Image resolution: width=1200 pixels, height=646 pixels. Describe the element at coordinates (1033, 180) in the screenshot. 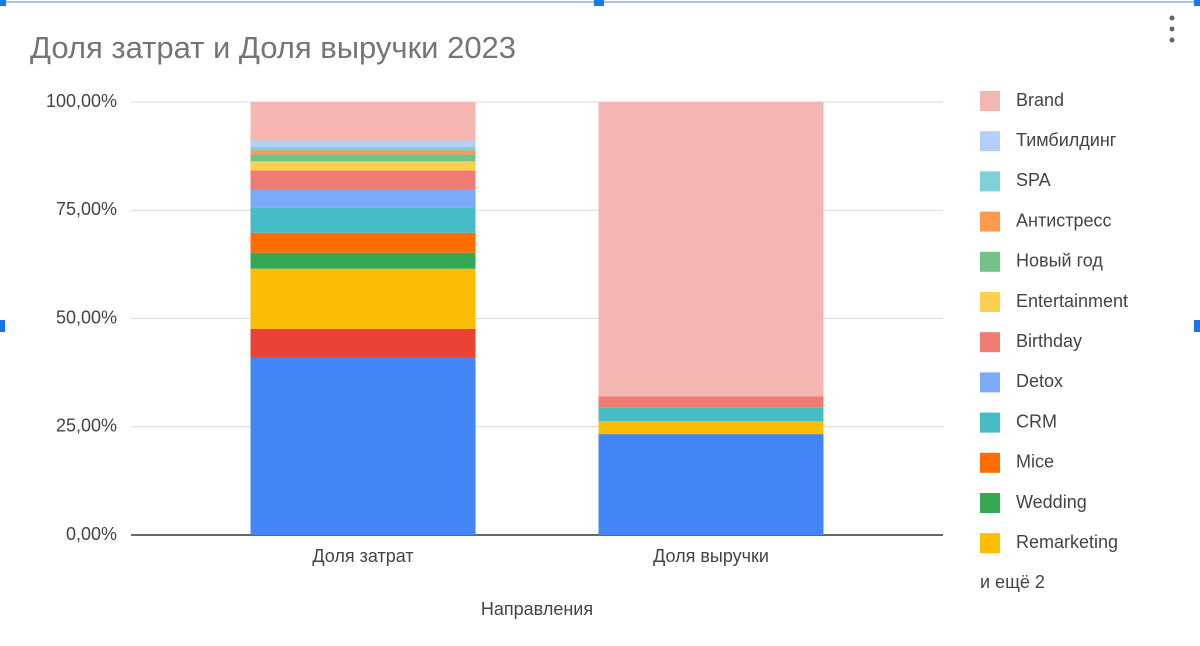

I see `legend-label: SPA` at that location.